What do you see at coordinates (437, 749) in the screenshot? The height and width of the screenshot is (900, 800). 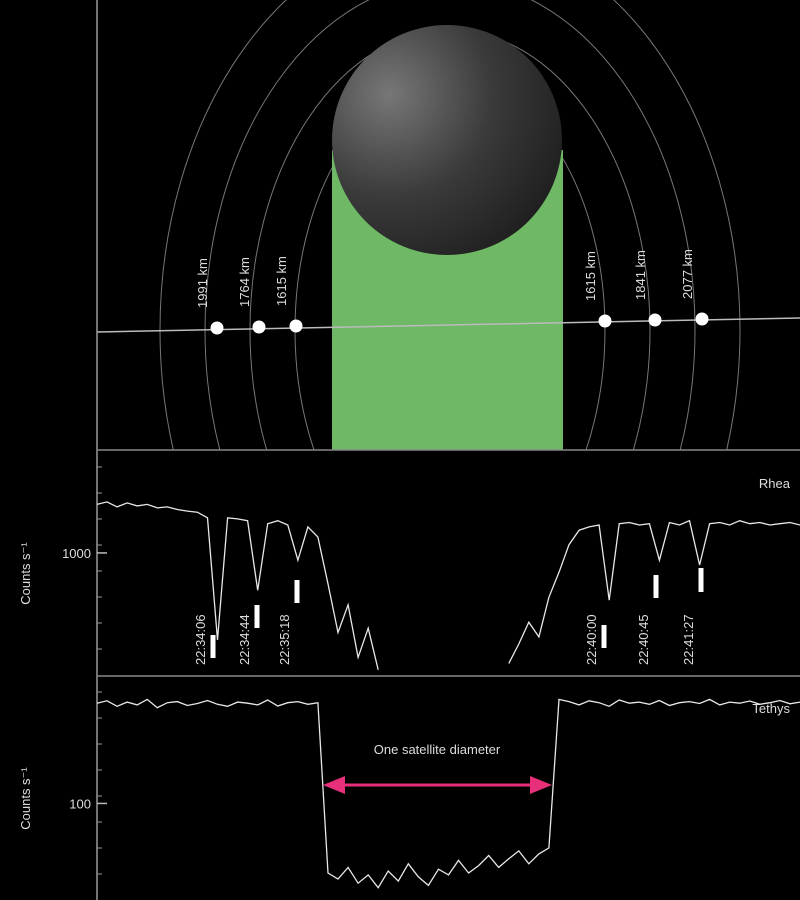 I see `annotation: One satellite diameter` at bounding box center [437, 749].